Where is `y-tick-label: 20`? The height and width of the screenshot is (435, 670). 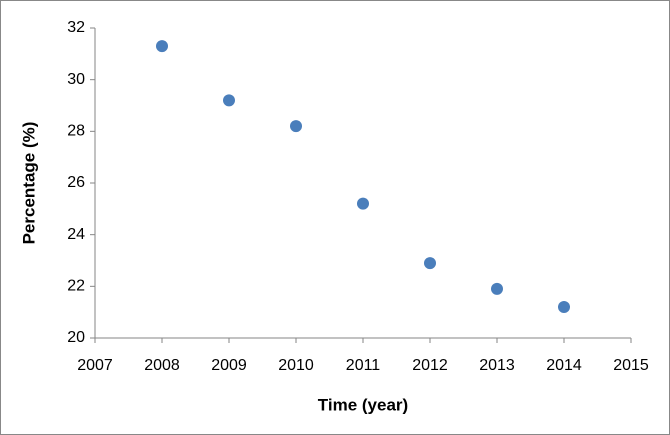 y-tick-label: 20 is located at coordinates (76, 337).